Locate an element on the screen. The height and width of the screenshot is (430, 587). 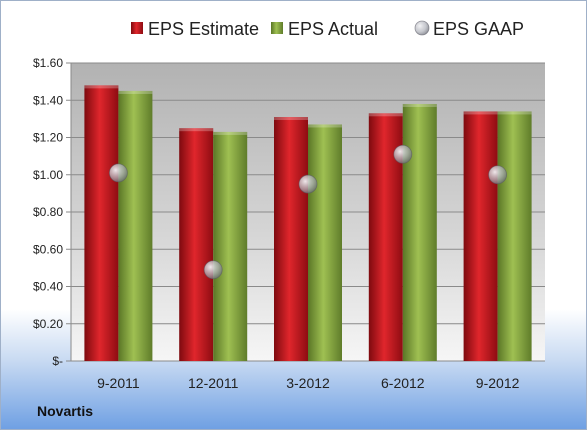
x-axis: 9-2011 12-2011 3-2012 6-2012 9-2012 is located at coordinates (308, 383).